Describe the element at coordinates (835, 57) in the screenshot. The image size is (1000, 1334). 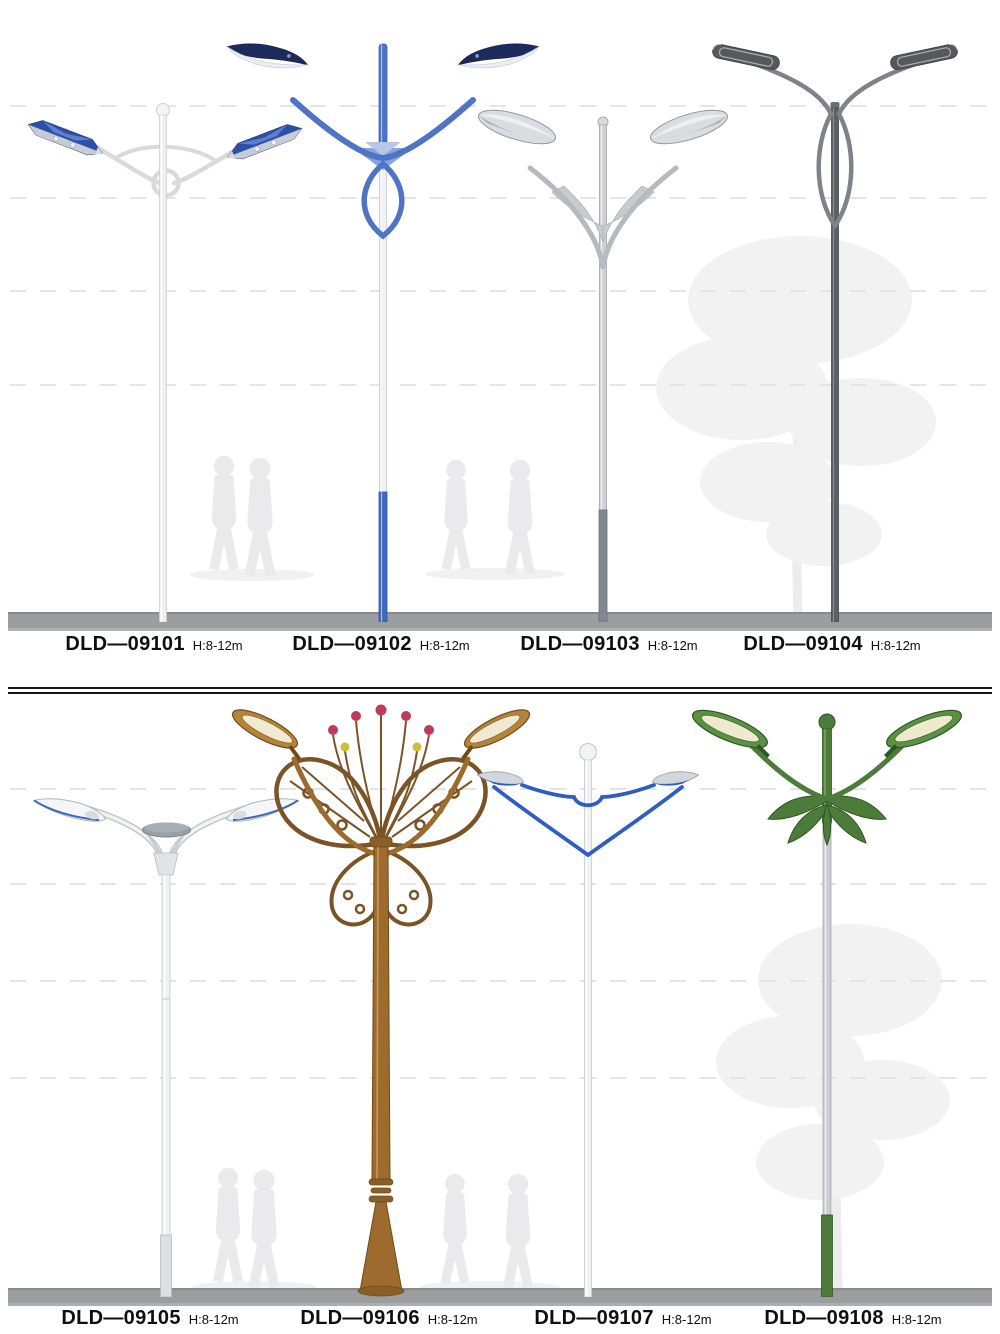
I see `lamp-head` at that location.